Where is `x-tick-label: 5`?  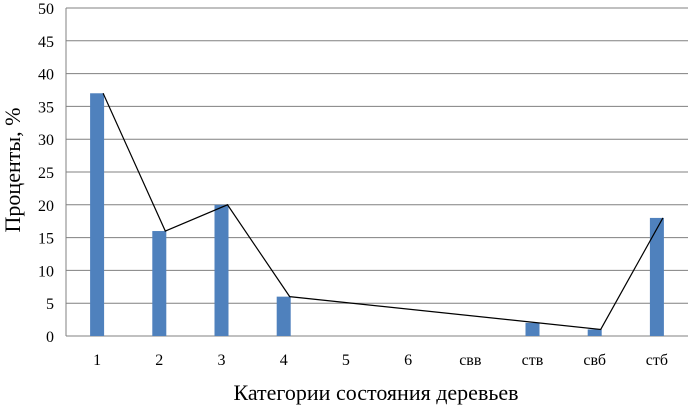 x-tick-label: 5 is located at coordinates (346, 360).